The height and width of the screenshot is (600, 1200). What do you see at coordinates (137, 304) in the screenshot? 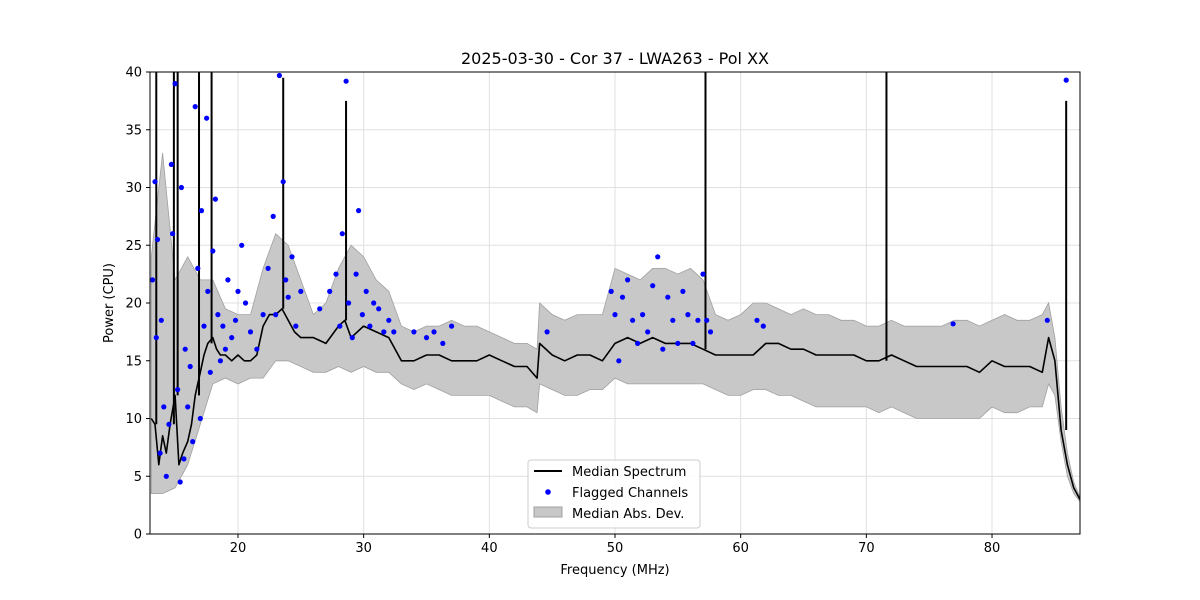
I see `y-axis: 0 5 10 15 20 25 30 35 40` at bounding box center [137, 304].